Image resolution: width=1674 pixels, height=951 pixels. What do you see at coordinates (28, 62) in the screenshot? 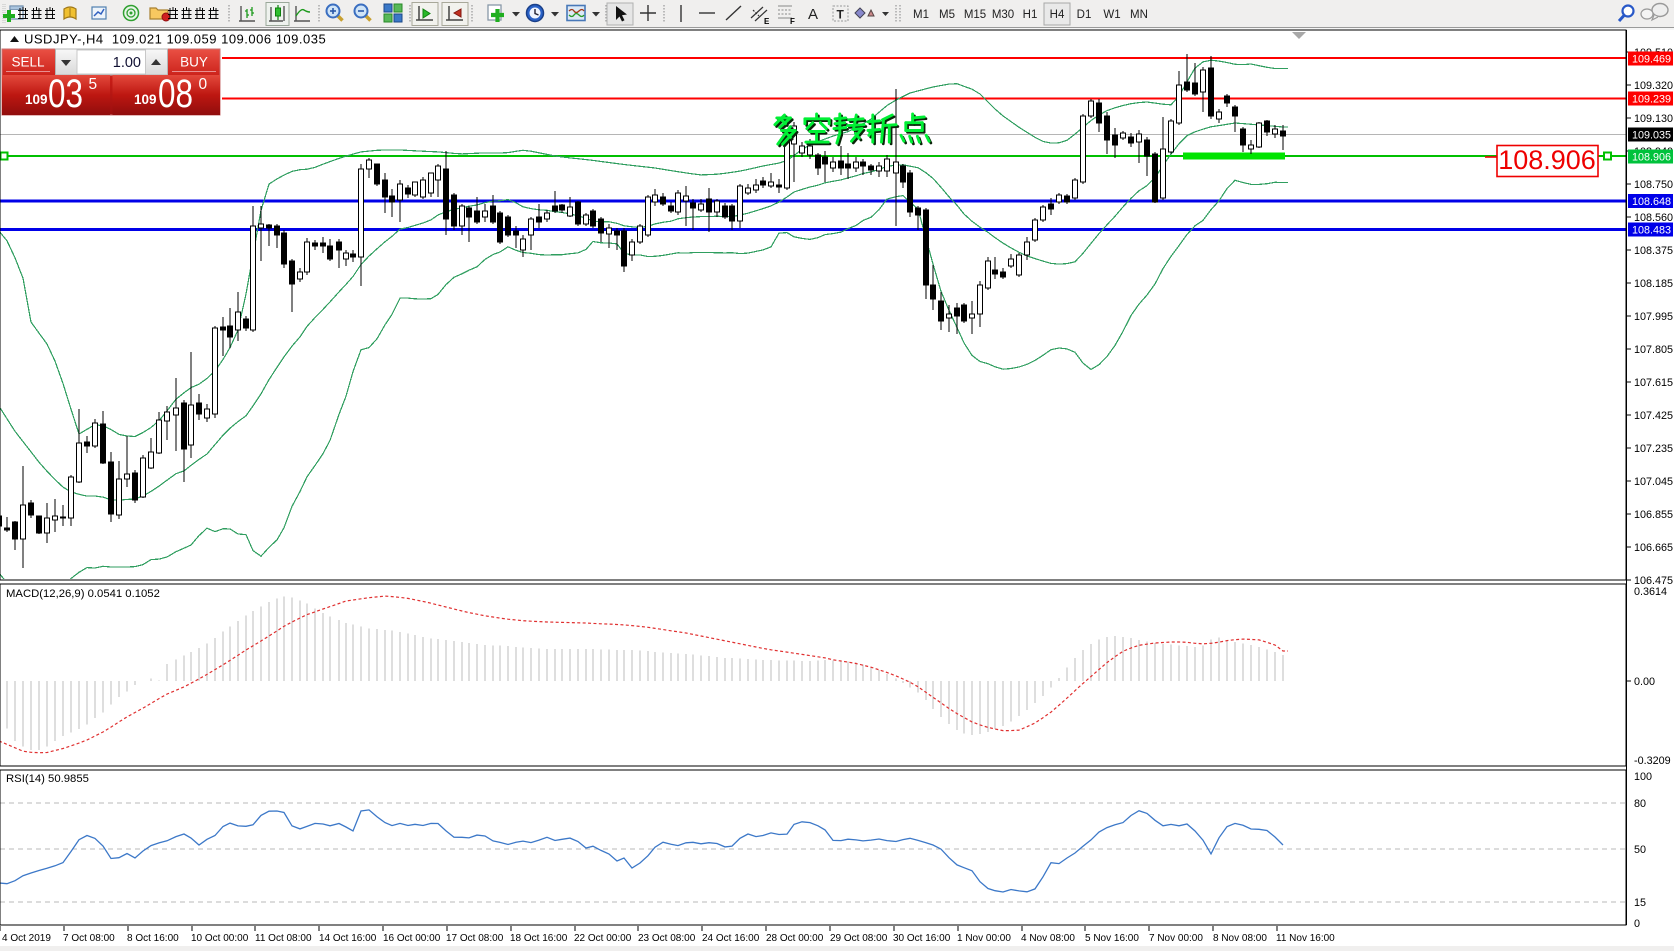
I see `svg-text: SELL` at bounding box center [28, 62].